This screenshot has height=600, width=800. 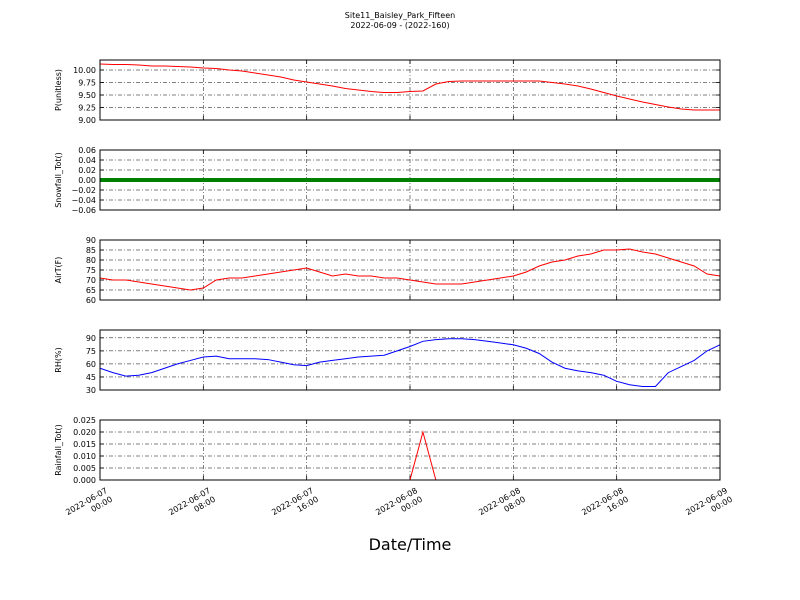 I want to click on y-tick-label: 0.04, so click(x=87, y=160).